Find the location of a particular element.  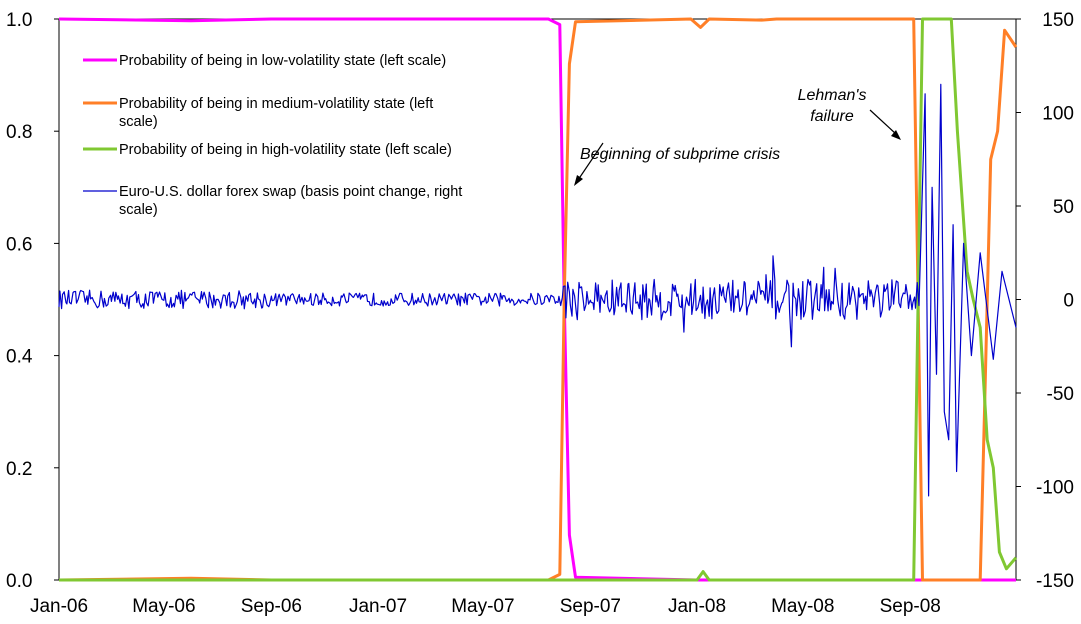

y-right-tick-label: 150 is located at coordinates (1058, 20).